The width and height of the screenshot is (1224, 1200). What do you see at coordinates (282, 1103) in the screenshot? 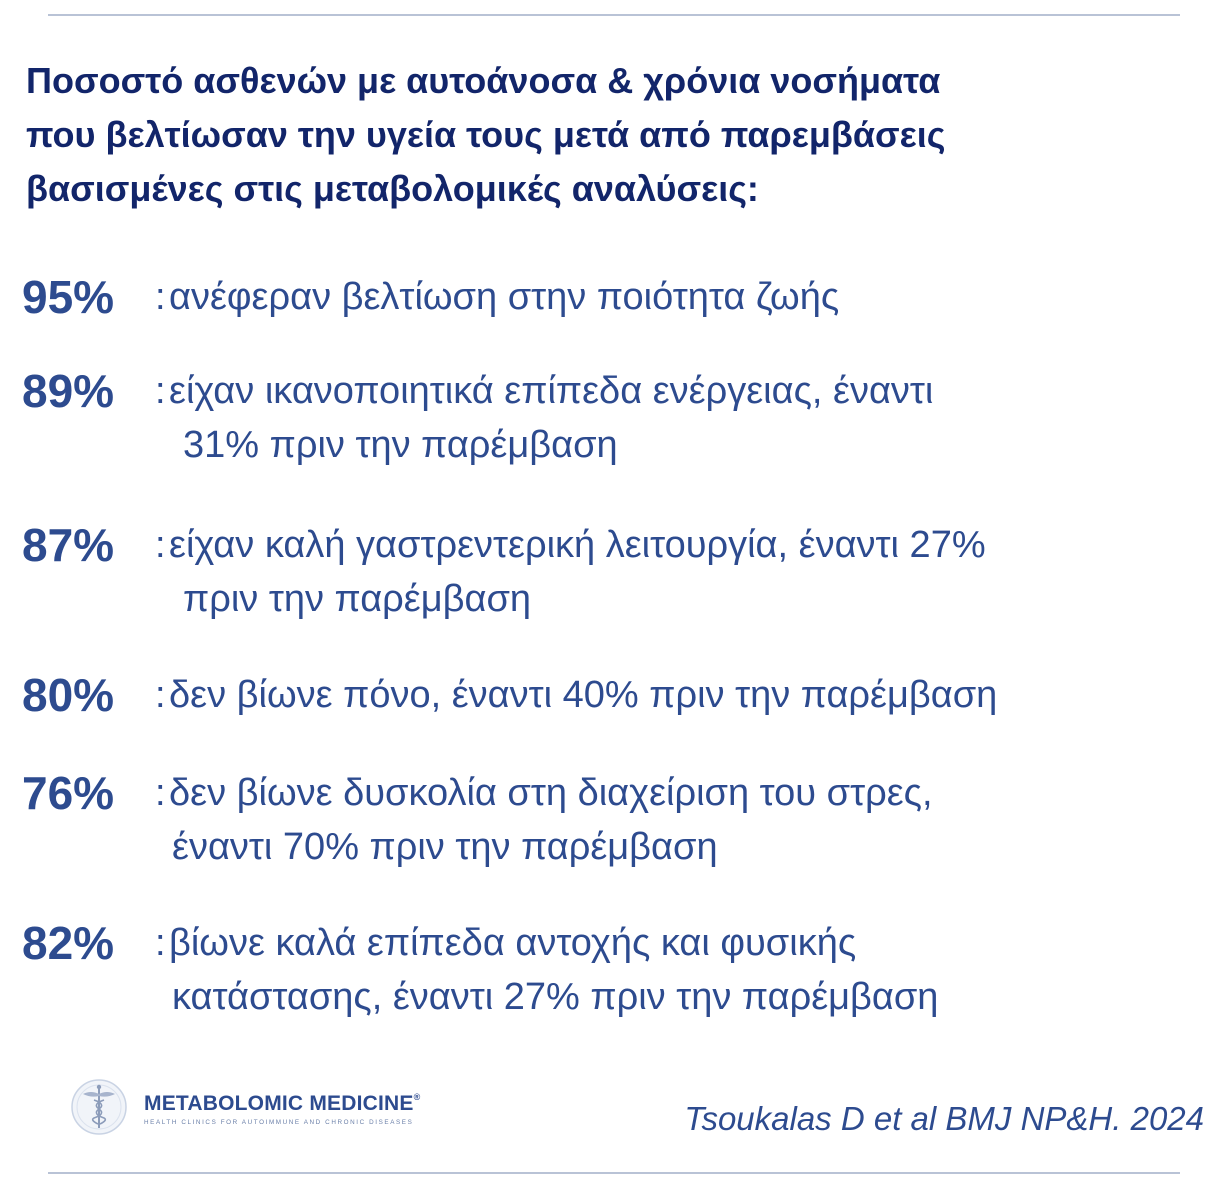
I see `logo-brand-name: METABOLOMIC MEDICINE®` at bounding box center [282, 1103].